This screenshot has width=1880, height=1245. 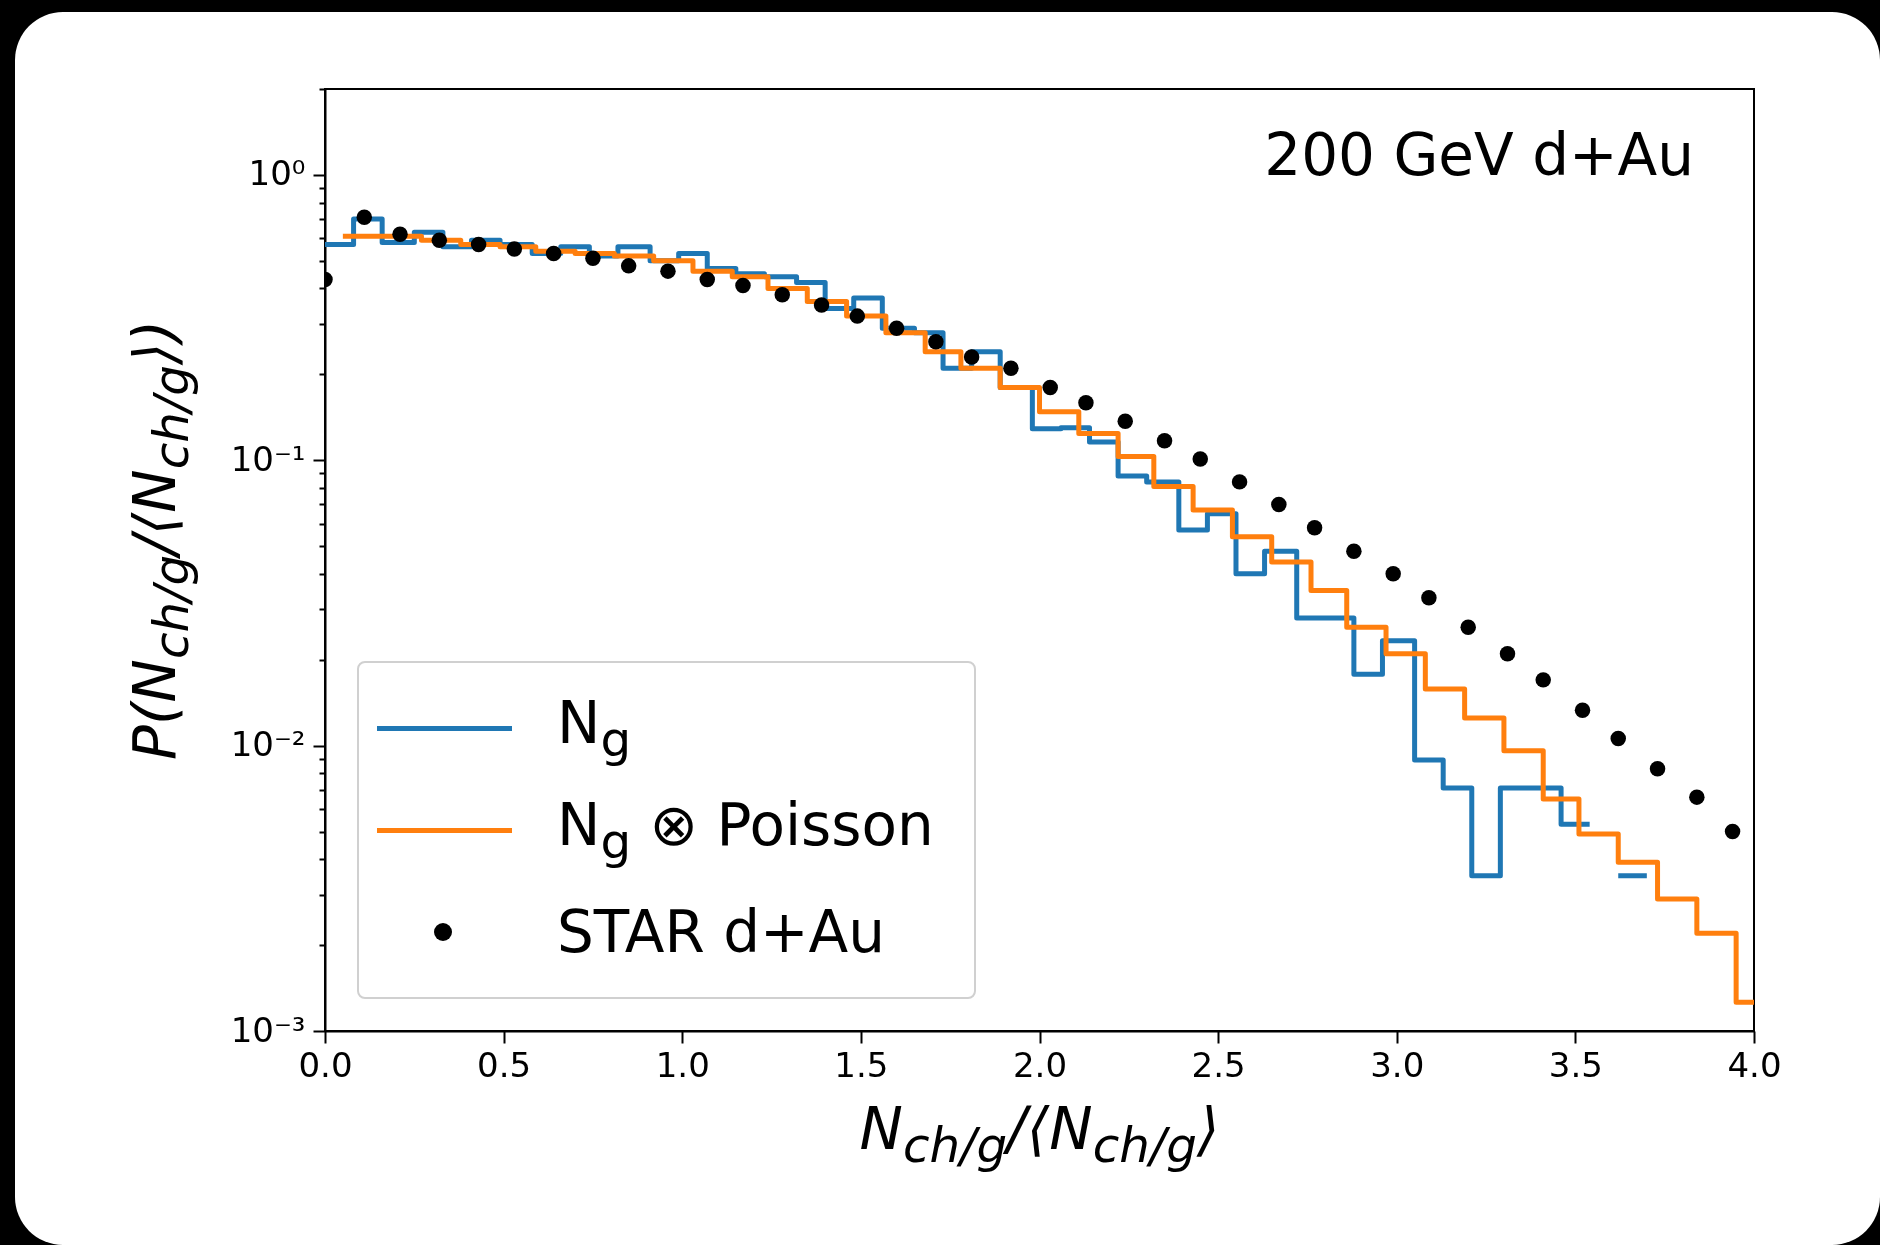 I want to click on legend-label: N$_{g}$, so click(x=594, y=728).